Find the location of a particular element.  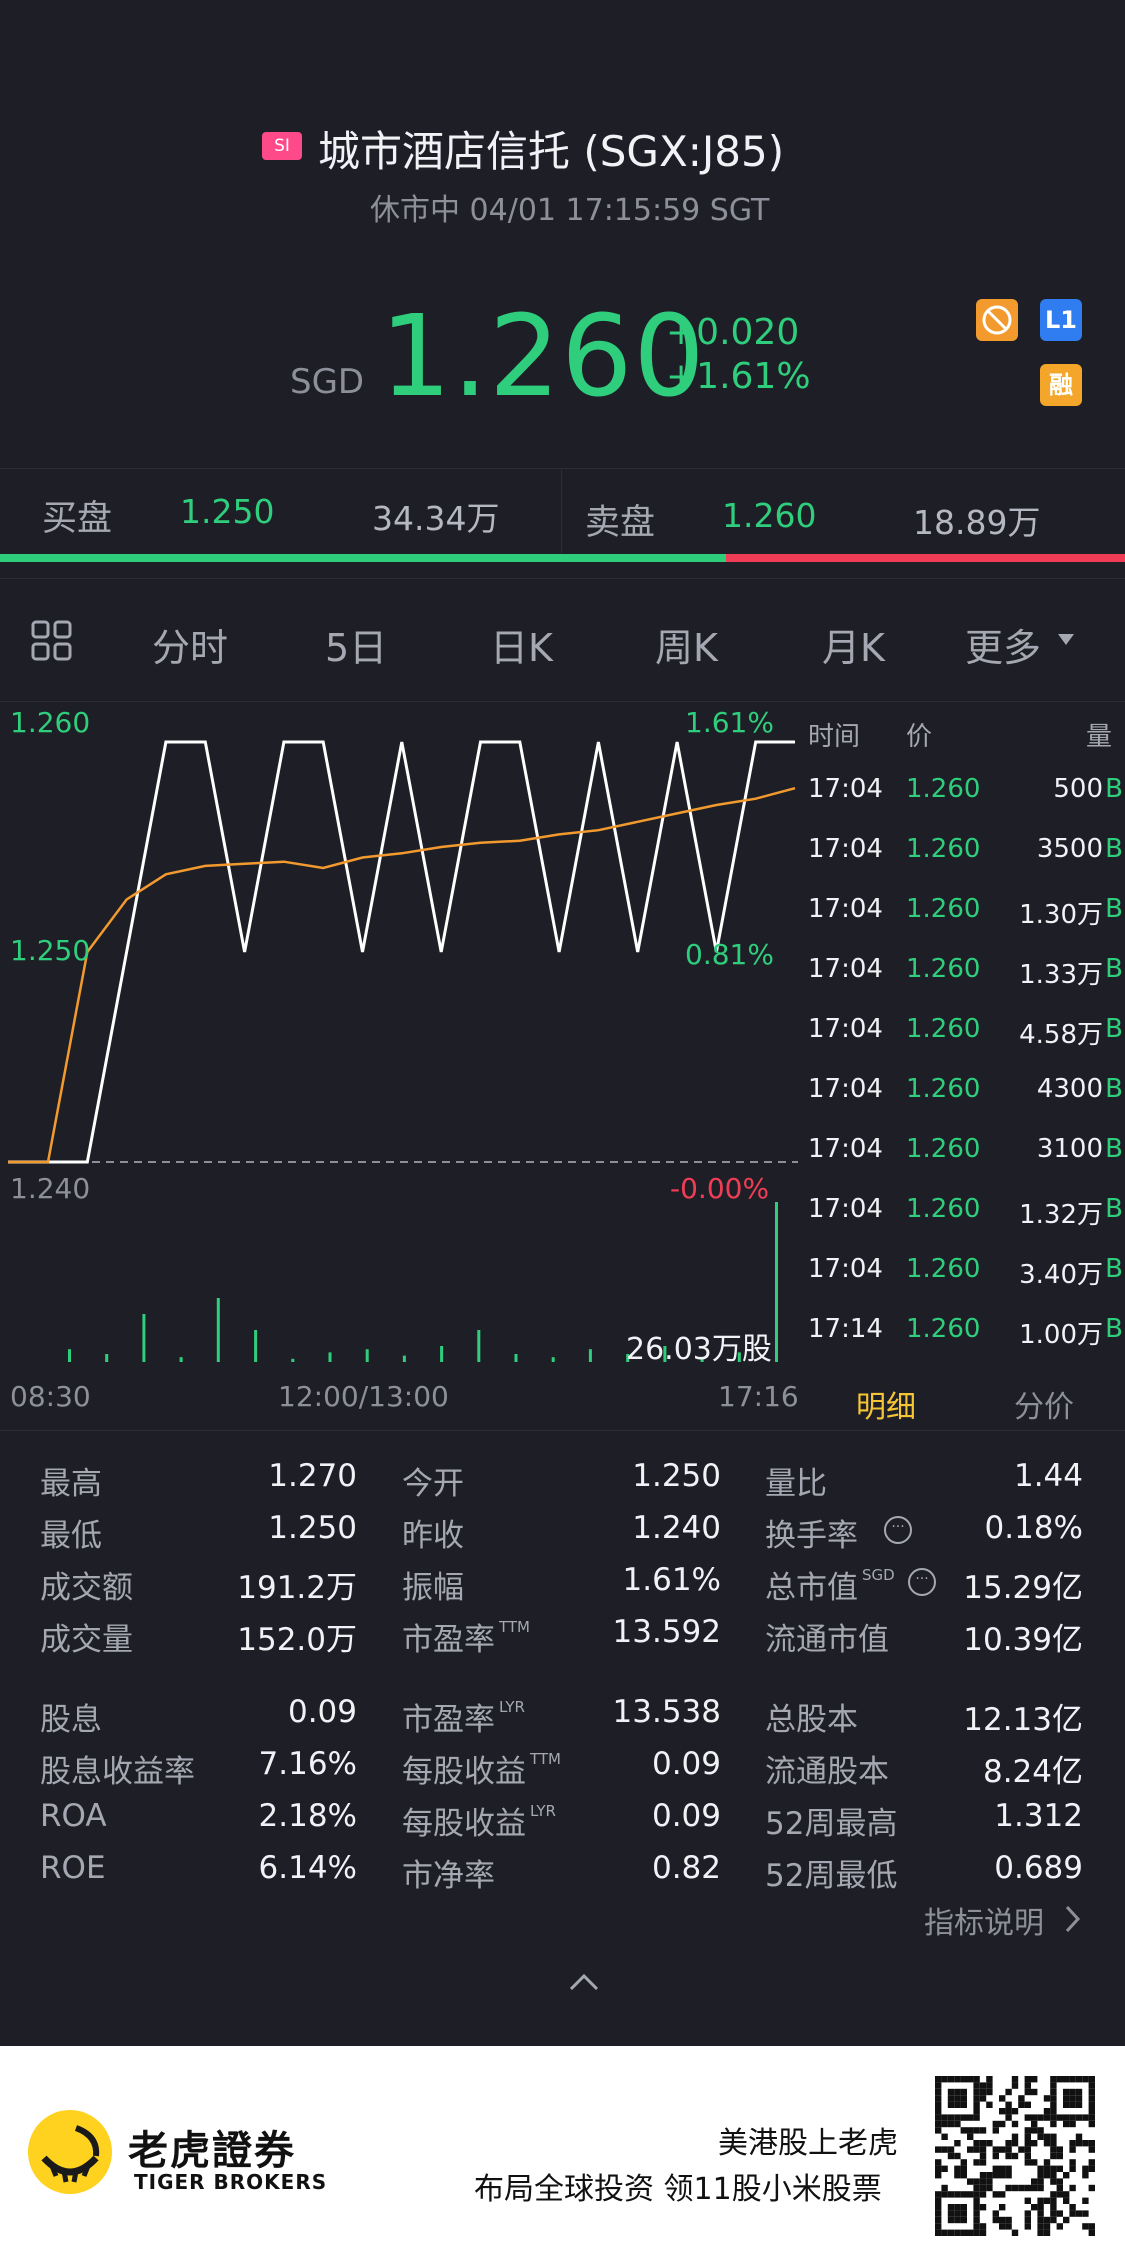

tab-more: 更多 is located at coordinates (1003, 648).